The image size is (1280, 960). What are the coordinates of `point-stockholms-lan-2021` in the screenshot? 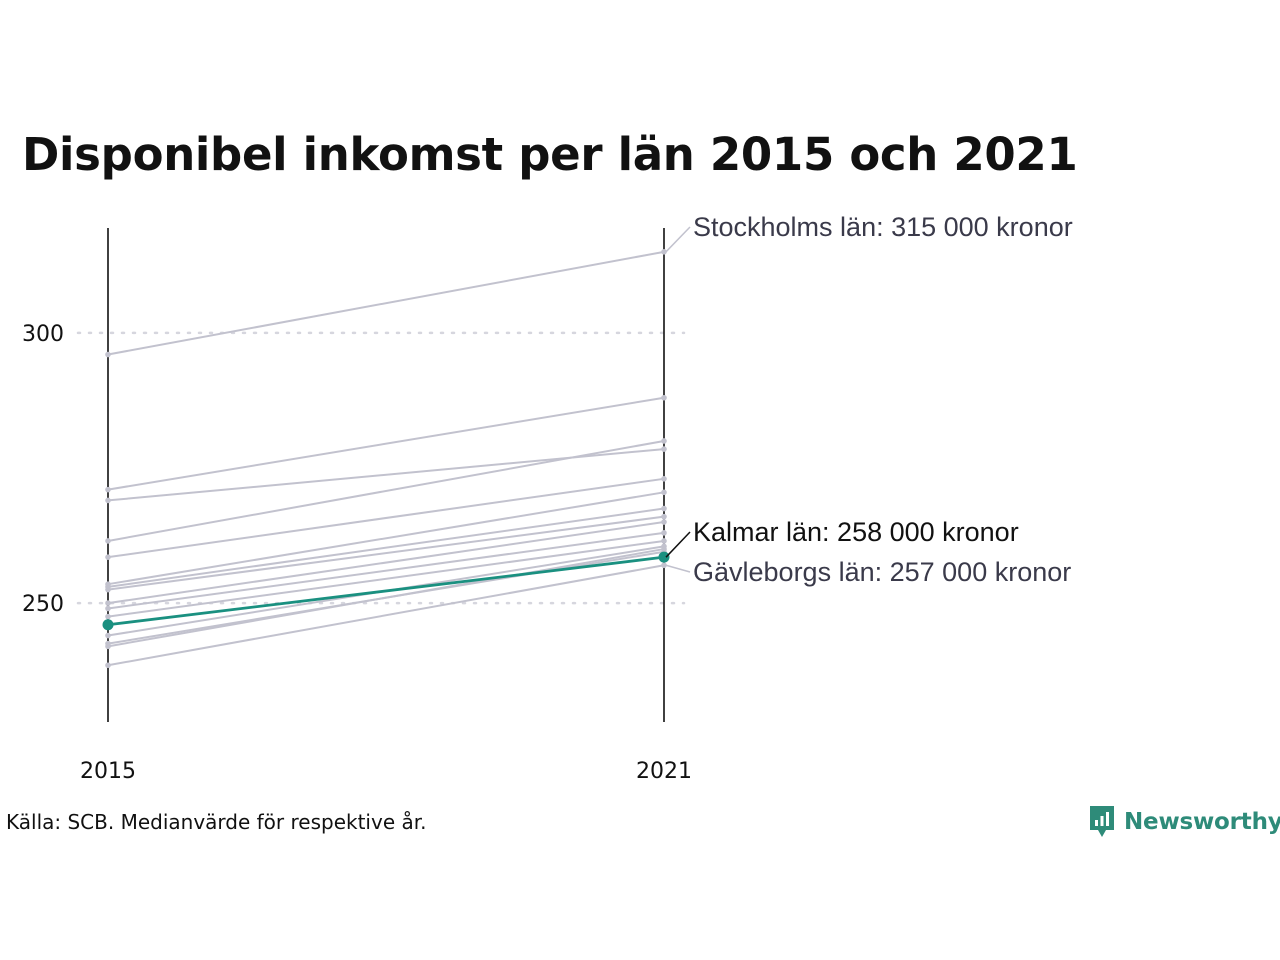 It's located at (664, 252).